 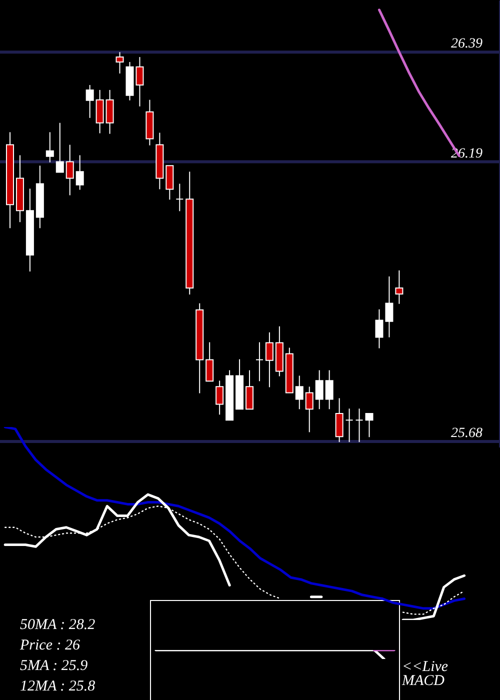 I want to click on text: <<Live MACD, so click(x=424, y=674).